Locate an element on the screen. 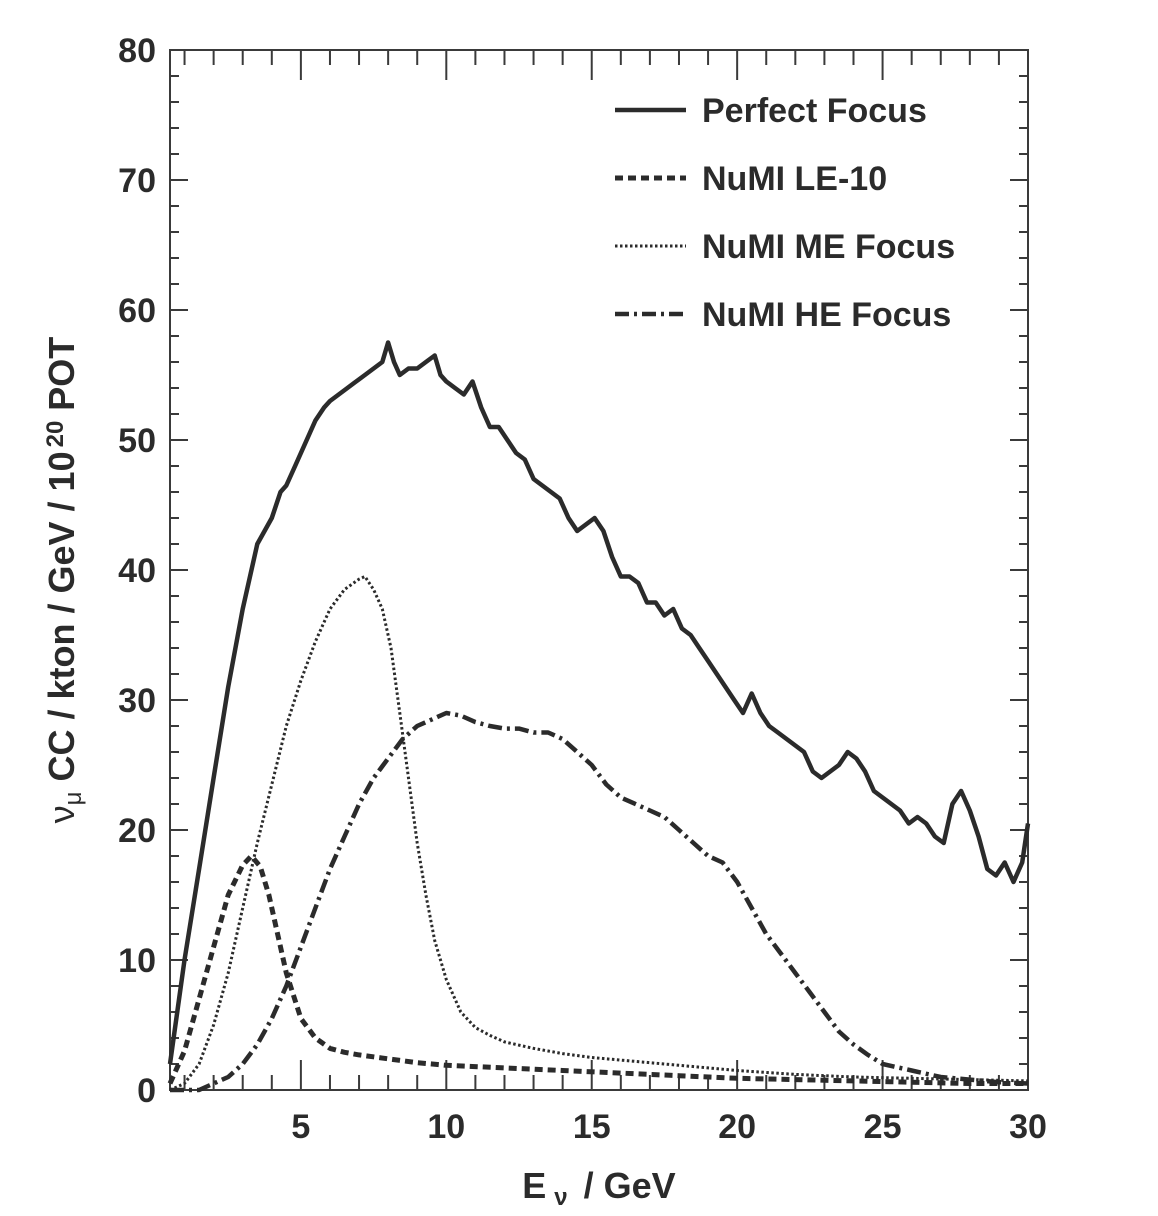  legend-label: NuMI LE-10 is located at coordinates (794, 179).